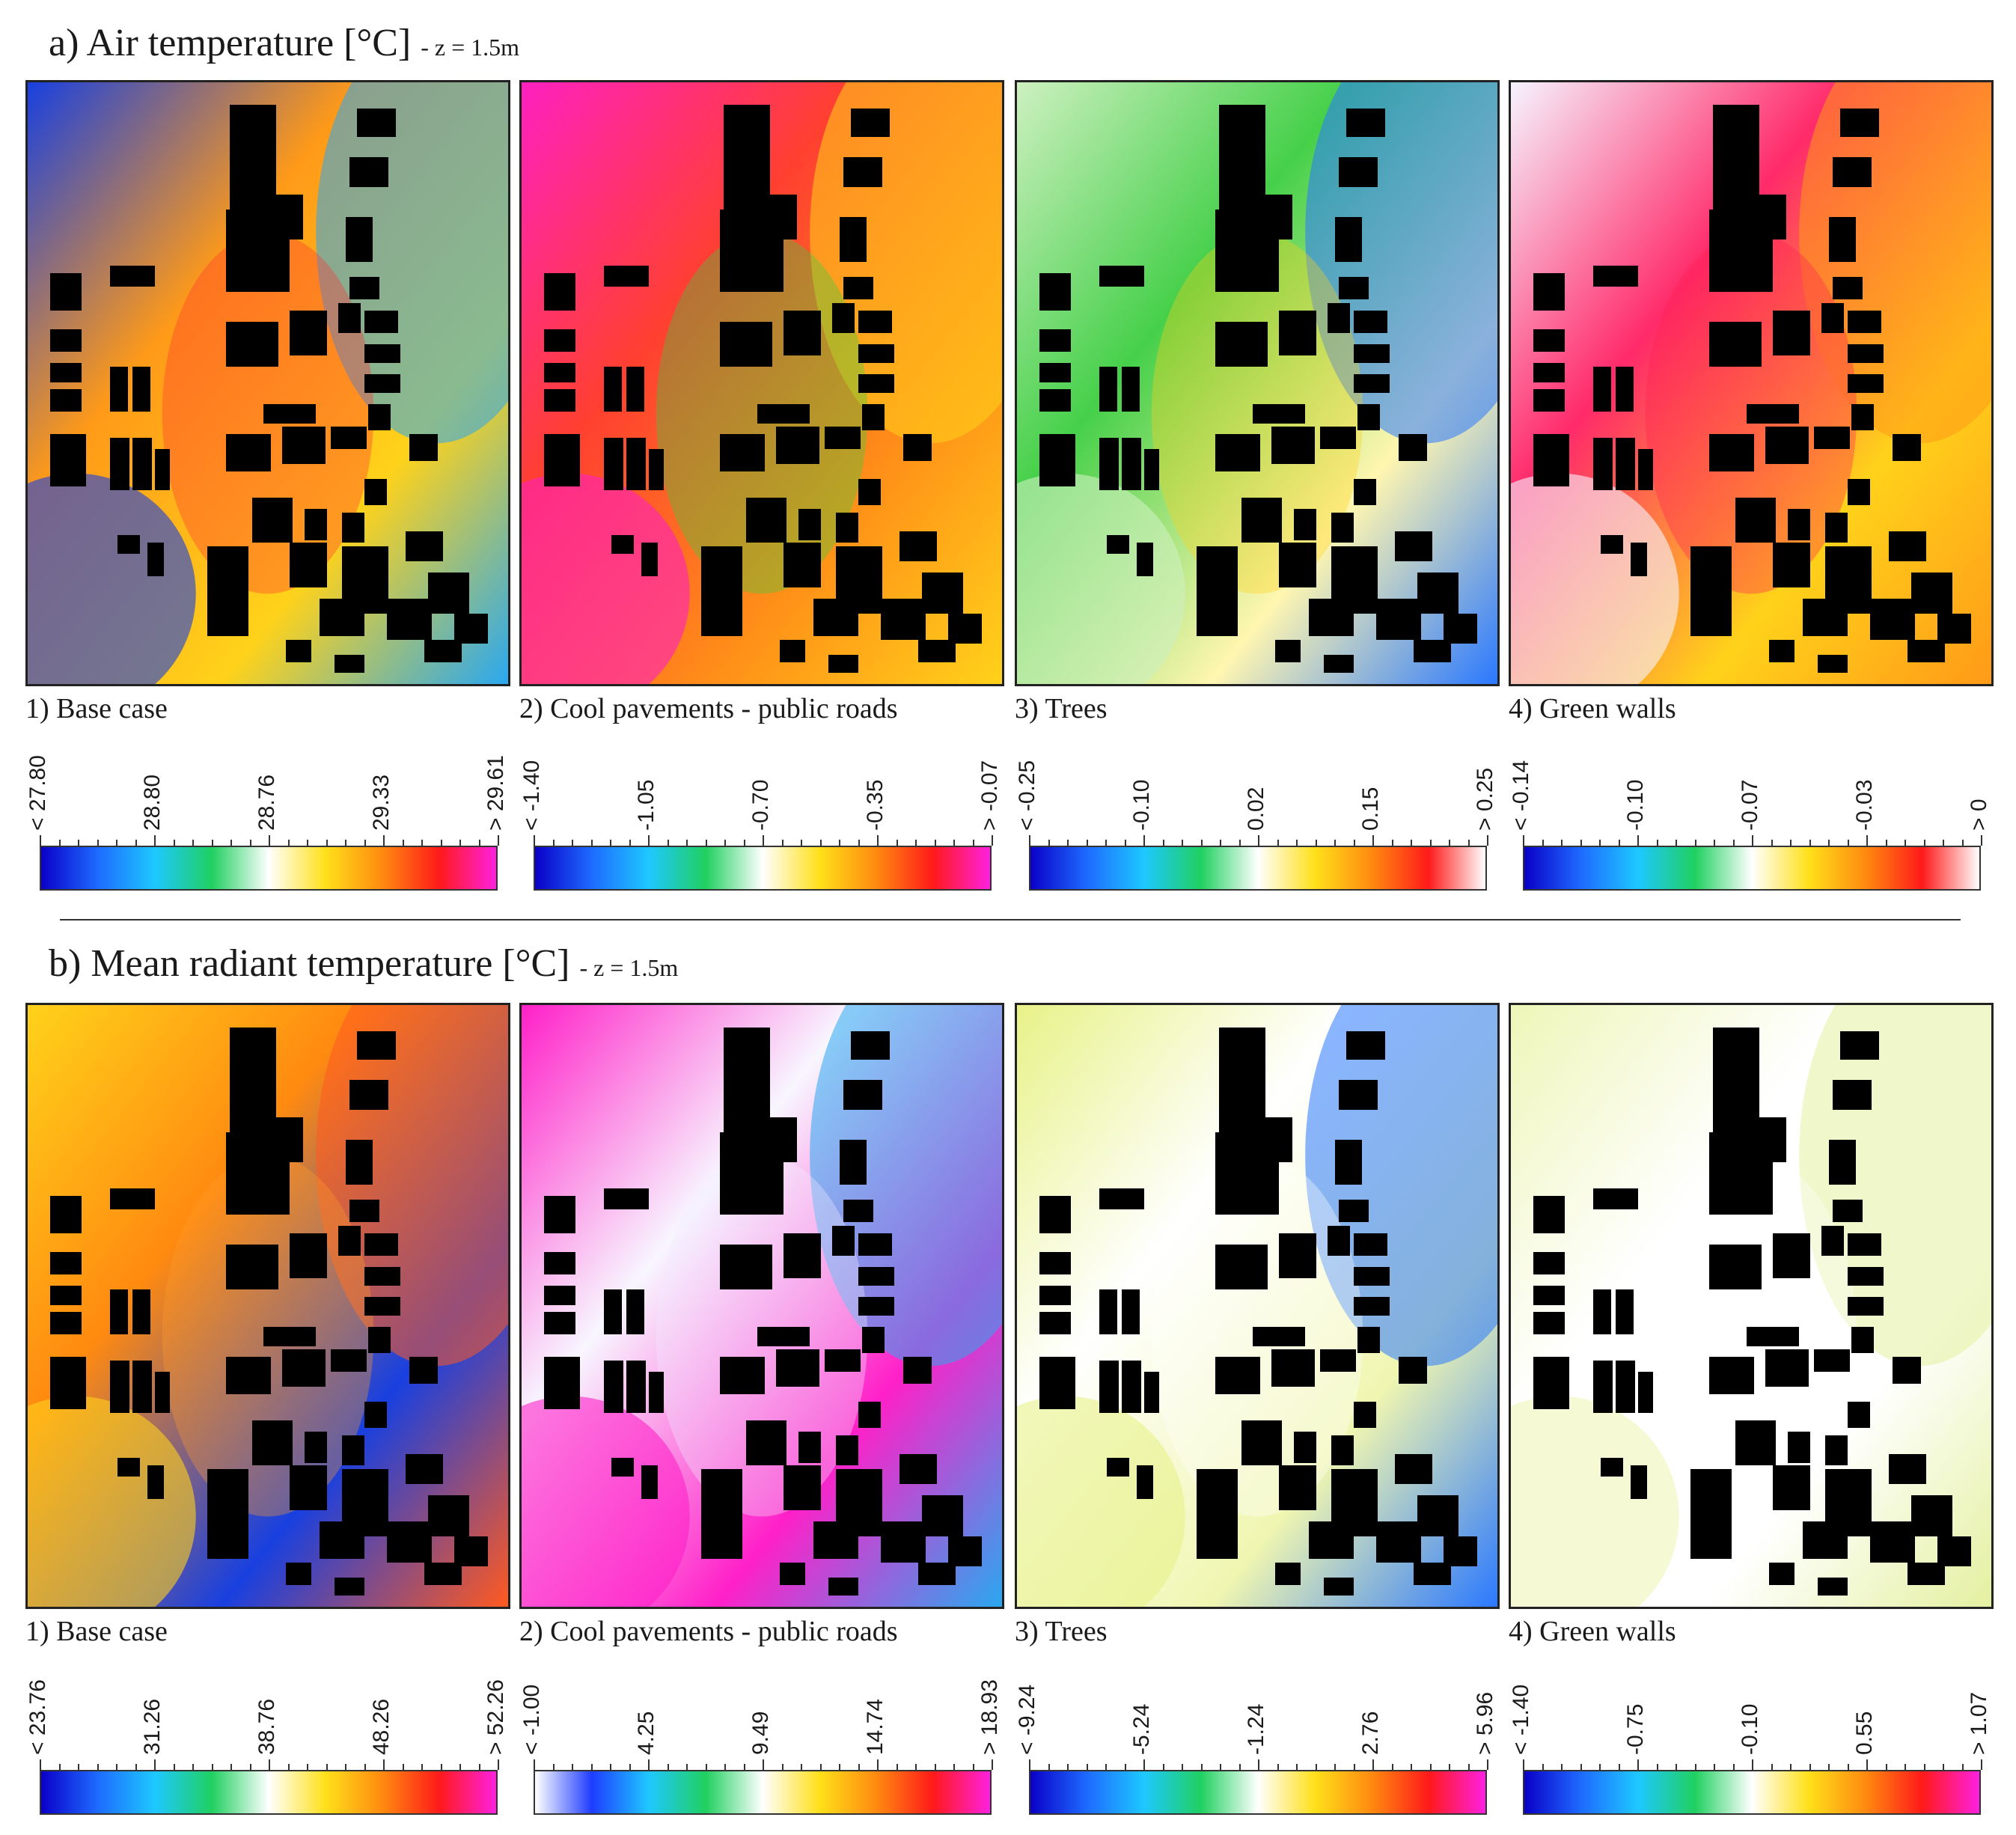  Describe the element at coordinates (266, 1740) in the screenshot. I see `color-legend-5: < 23.76 31.26 38.76 48.26 > 52.26` at that location.